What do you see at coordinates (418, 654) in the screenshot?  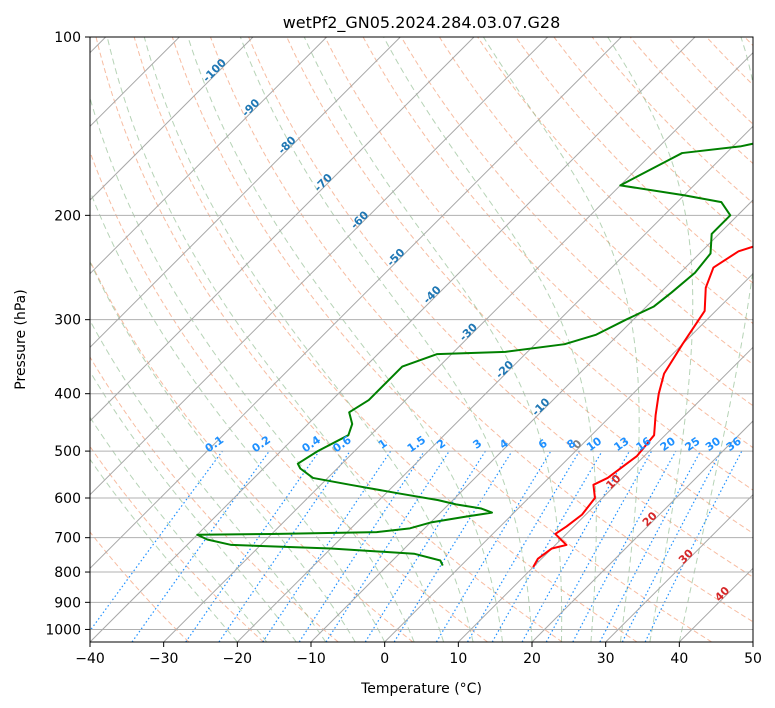 I see `x-axis: −40 −30 −20 −10 0 10 20 30 40 50` at bounding box center [418, 654].